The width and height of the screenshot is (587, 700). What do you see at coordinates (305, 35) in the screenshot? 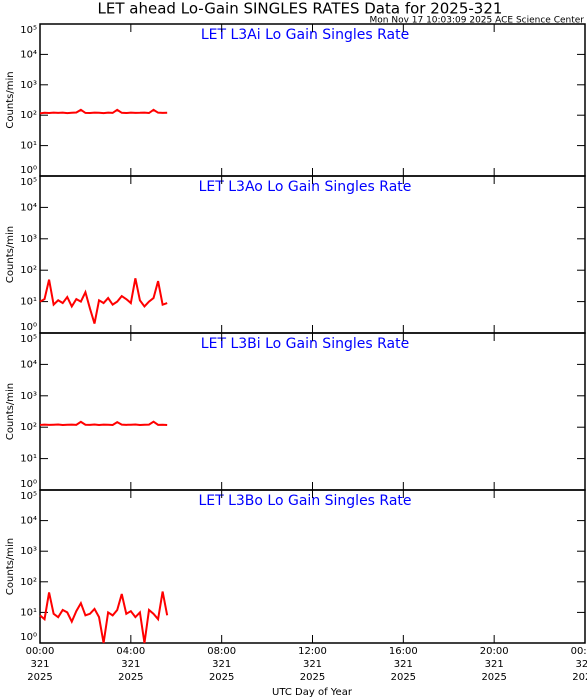
I see `panel-title: LET L3Ai Lo Gain Singles Rate` at bounding box center [305, 35].